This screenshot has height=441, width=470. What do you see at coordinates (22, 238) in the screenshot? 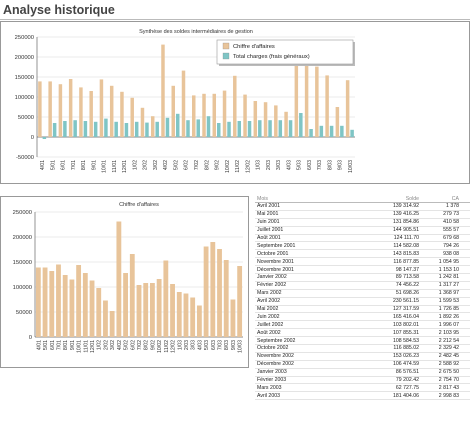
I see `y-tick-label: 200000` at bounding box center [22, 238].